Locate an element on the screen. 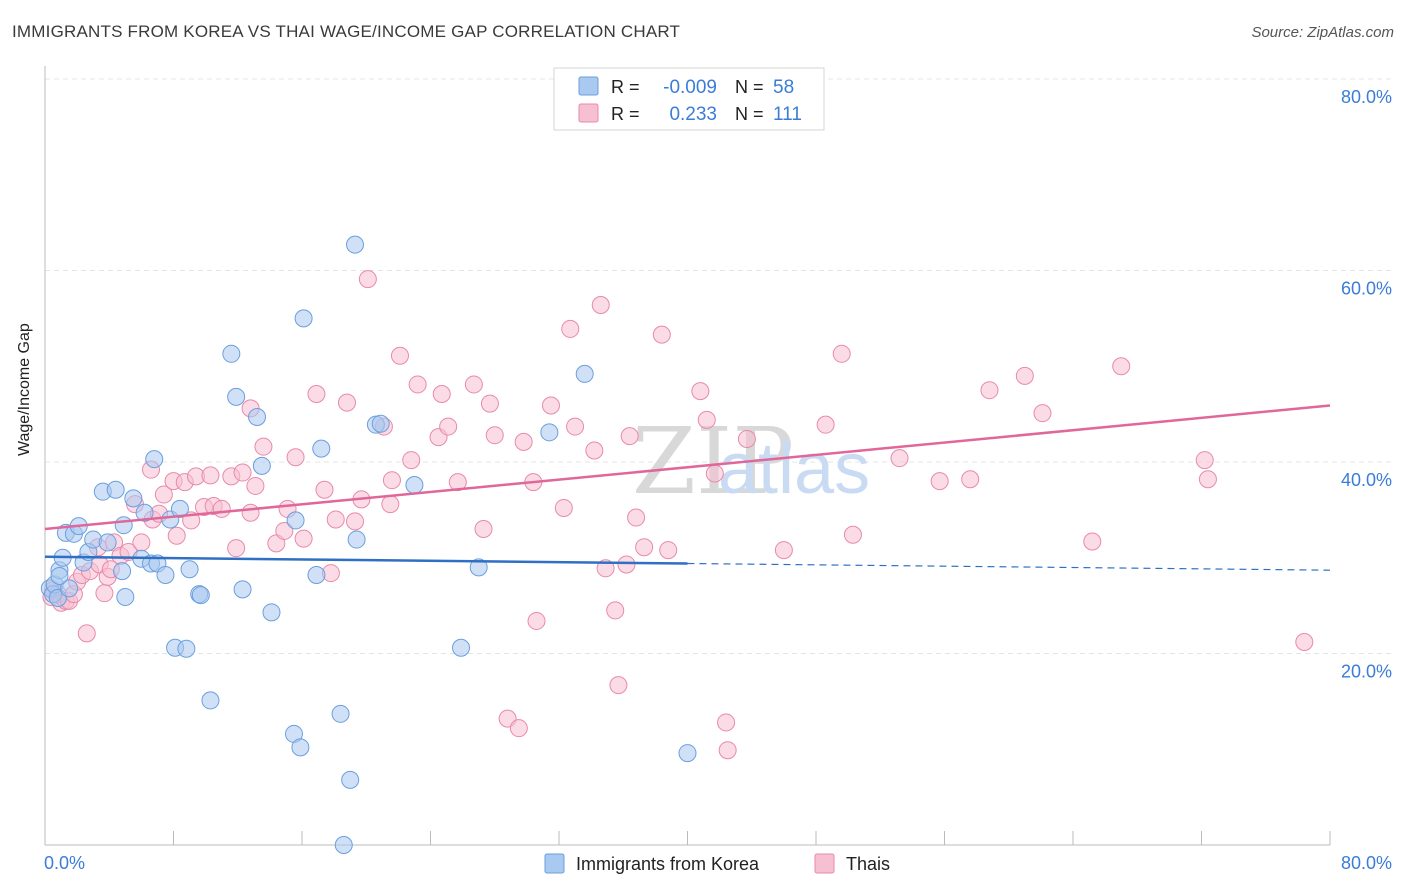 The width and height of the screenshot is (1406, 892). thai-r-value: 0.233 is located at coordinates (693, 114).